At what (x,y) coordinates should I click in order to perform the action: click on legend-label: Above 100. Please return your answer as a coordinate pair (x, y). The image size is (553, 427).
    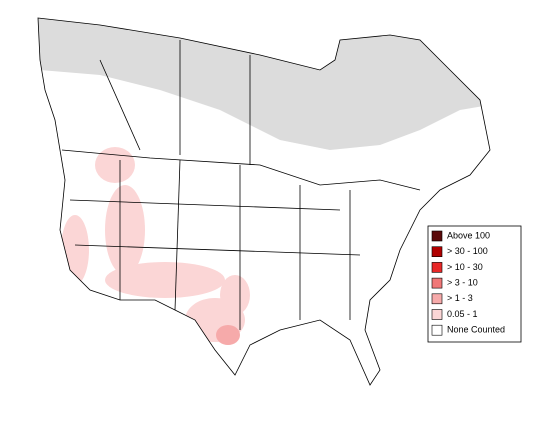
    Looking at the image, I should click on (468, 235).